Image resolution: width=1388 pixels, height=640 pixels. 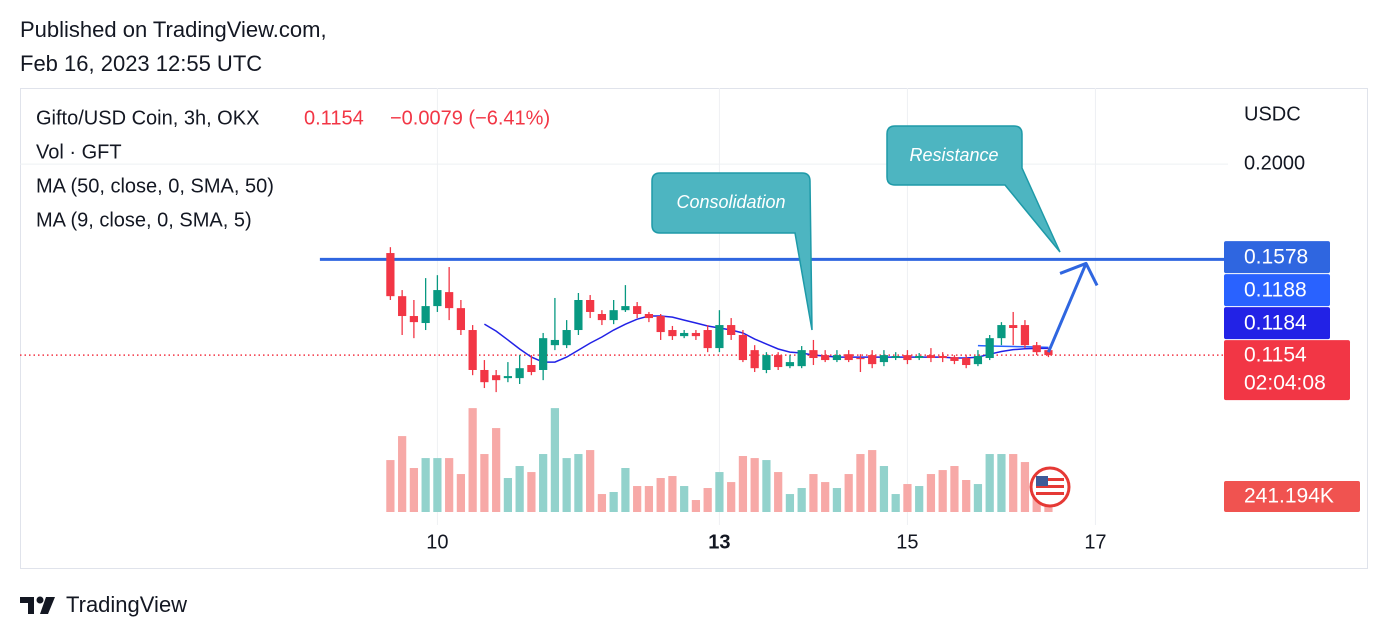 What do you see at coordinates (1285, 383) in the screenshot?
I see `countdown-label: 02:04:08` at bounding box center [1285, 383].